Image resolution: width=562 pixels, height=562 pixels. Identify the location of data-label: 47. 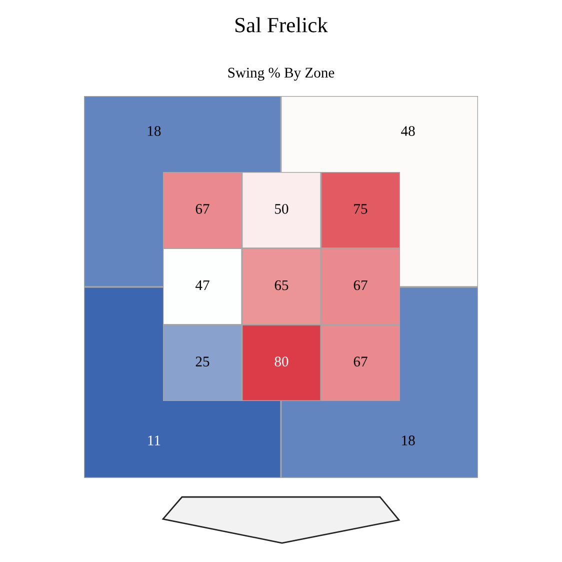
(202, 285).